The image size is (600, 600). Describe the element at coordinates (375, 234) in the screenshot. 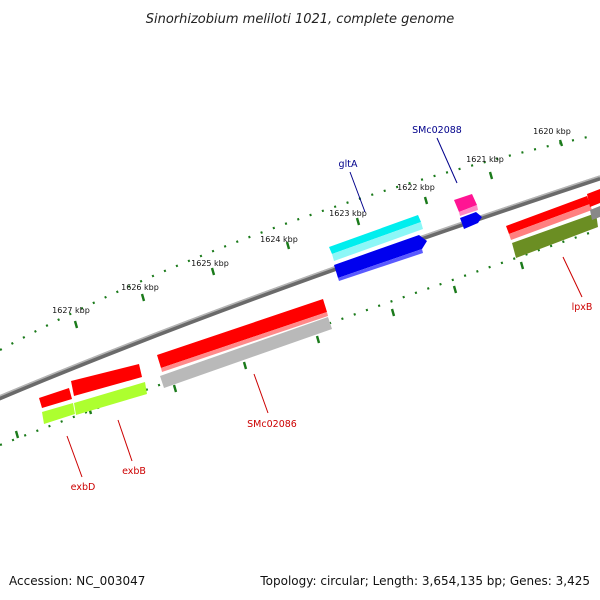

I see `gene-gltA-block` at that location.